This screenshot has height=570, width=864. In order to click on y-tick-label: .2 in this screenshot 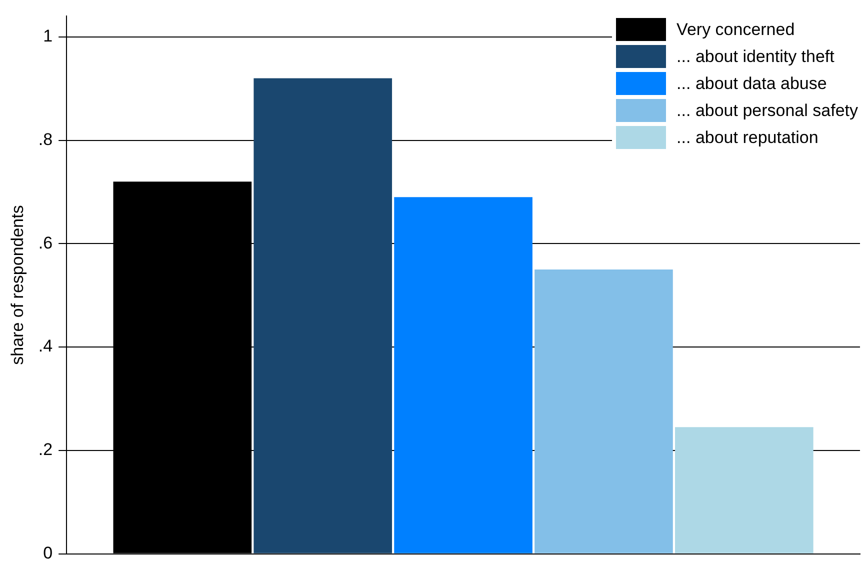, I will do `click(45, 450)`.